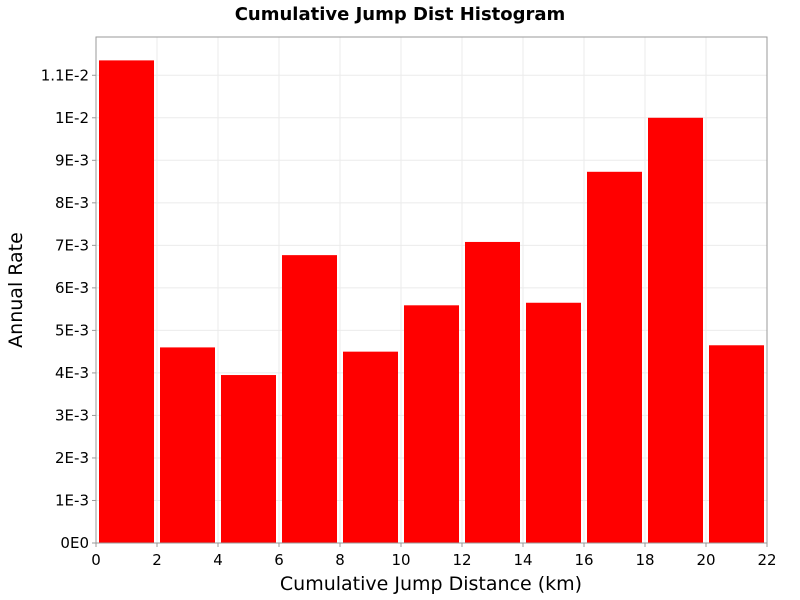 This screenshot has height=600, width=800. I want to click on x-tick-label: 18, so click(644, 560).